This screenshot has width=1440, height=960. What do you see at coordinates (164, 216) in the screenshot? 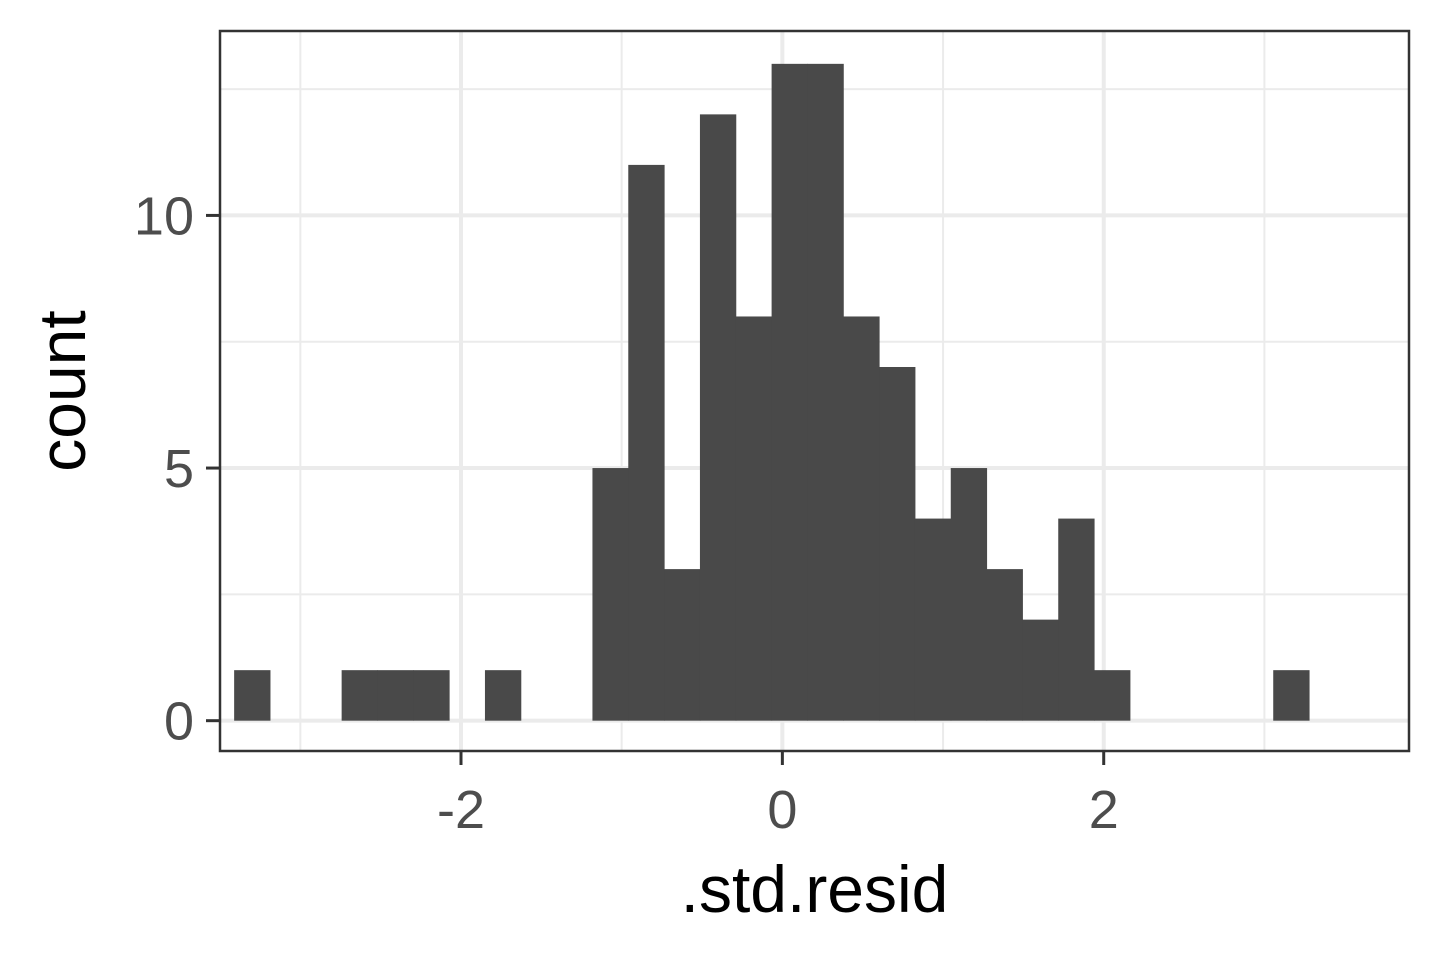
I see `y-tick-label-2: 10` at bounding box center [164, 216].